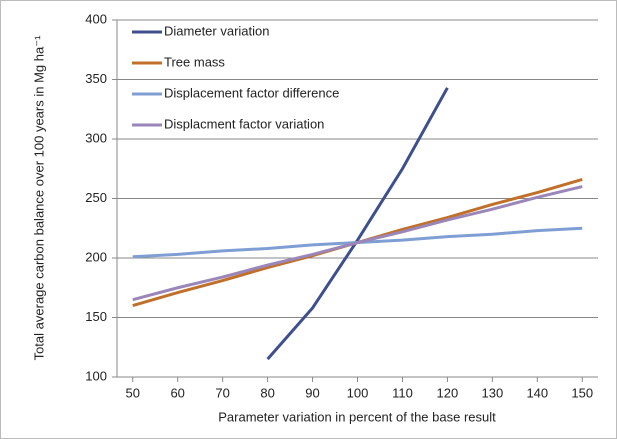 This screenshot has width=617, height=439. I want to click on x-tick-label: 80, so click(267, 392).